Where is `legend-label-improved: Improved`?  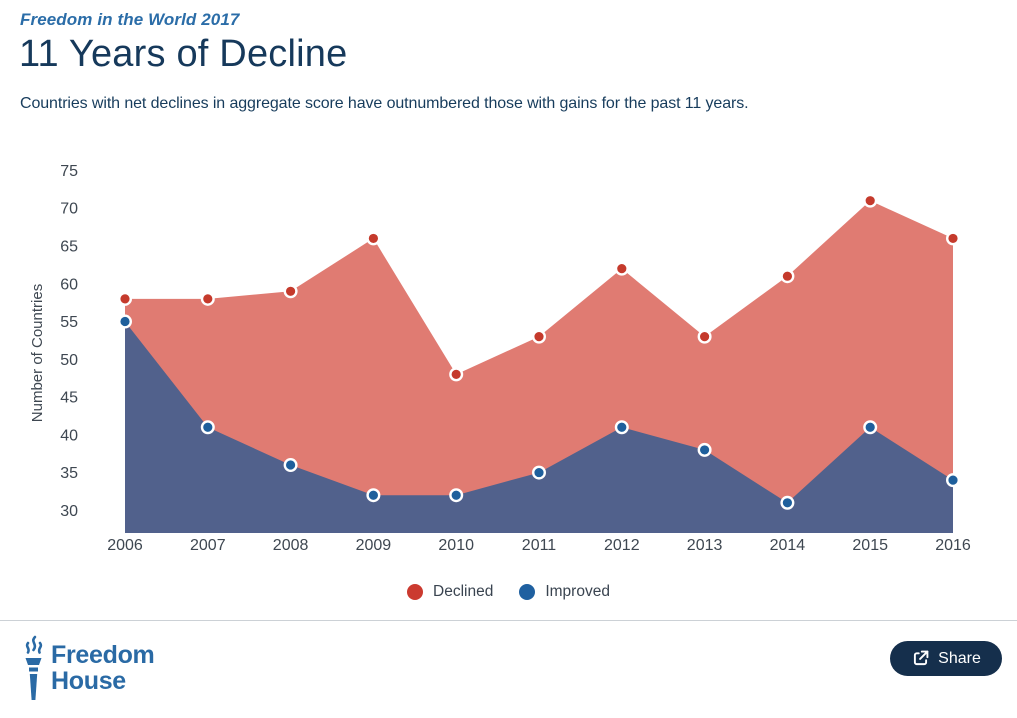
legend-label-improved: Improved is located at coordinates (577, 591).